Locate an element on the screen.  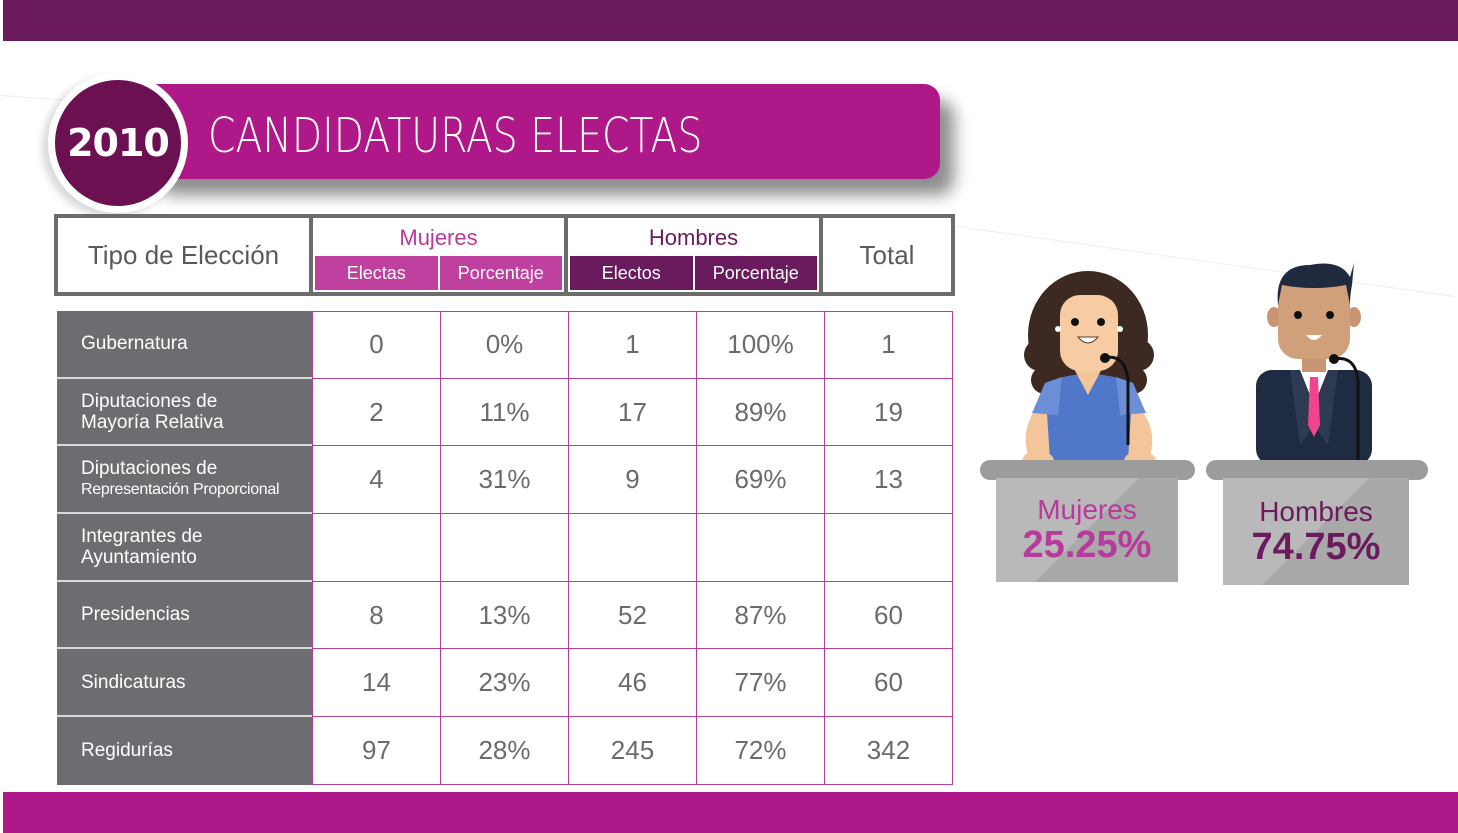
cell-mujeres-porcentaje: 11% is located at coordinates (505, 412).